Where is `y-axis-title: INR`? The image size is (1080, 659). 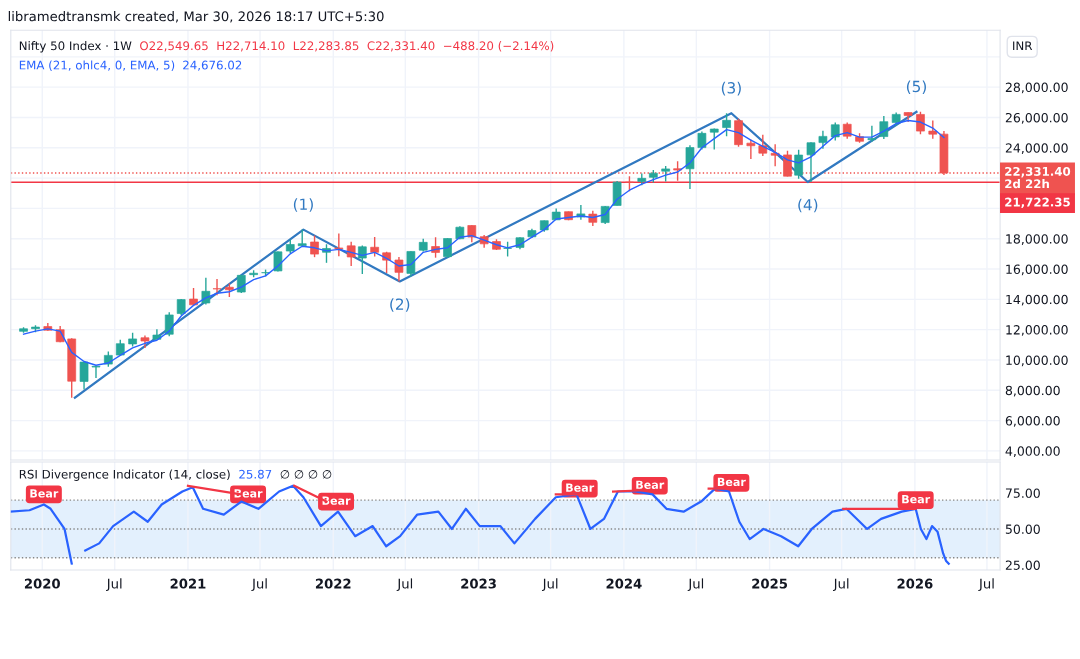
y-axis-title: INR is located at coordinates (1023, 46).